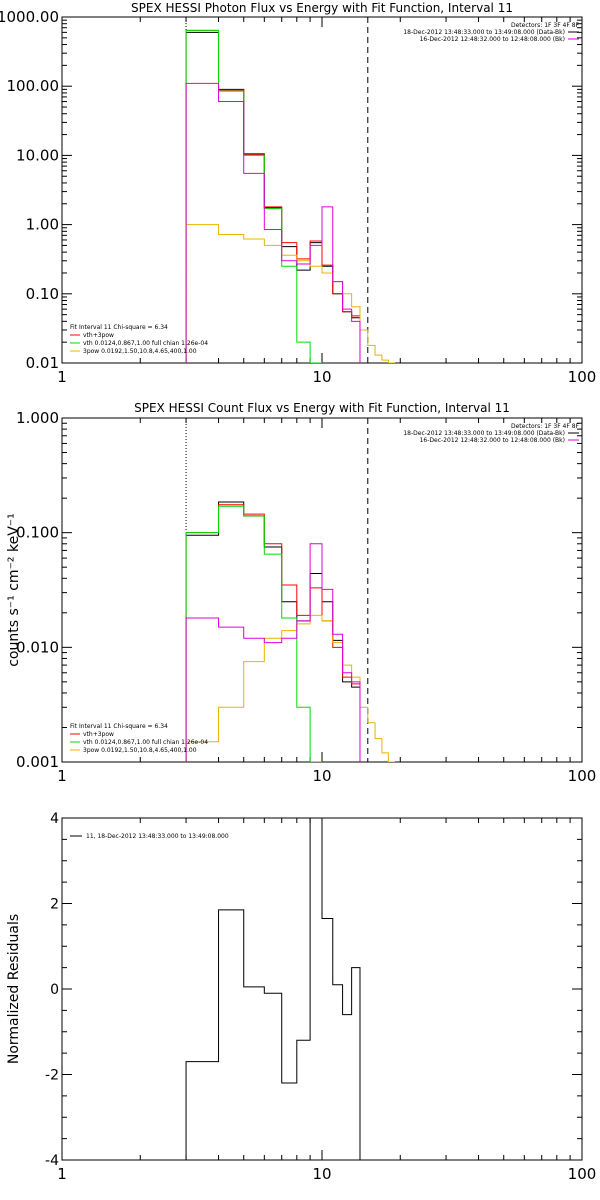  What do you see at coordinates (52, 1161) in the screenshot?
I see `y-tick-label: -4` at bounding box center [52, 1161].